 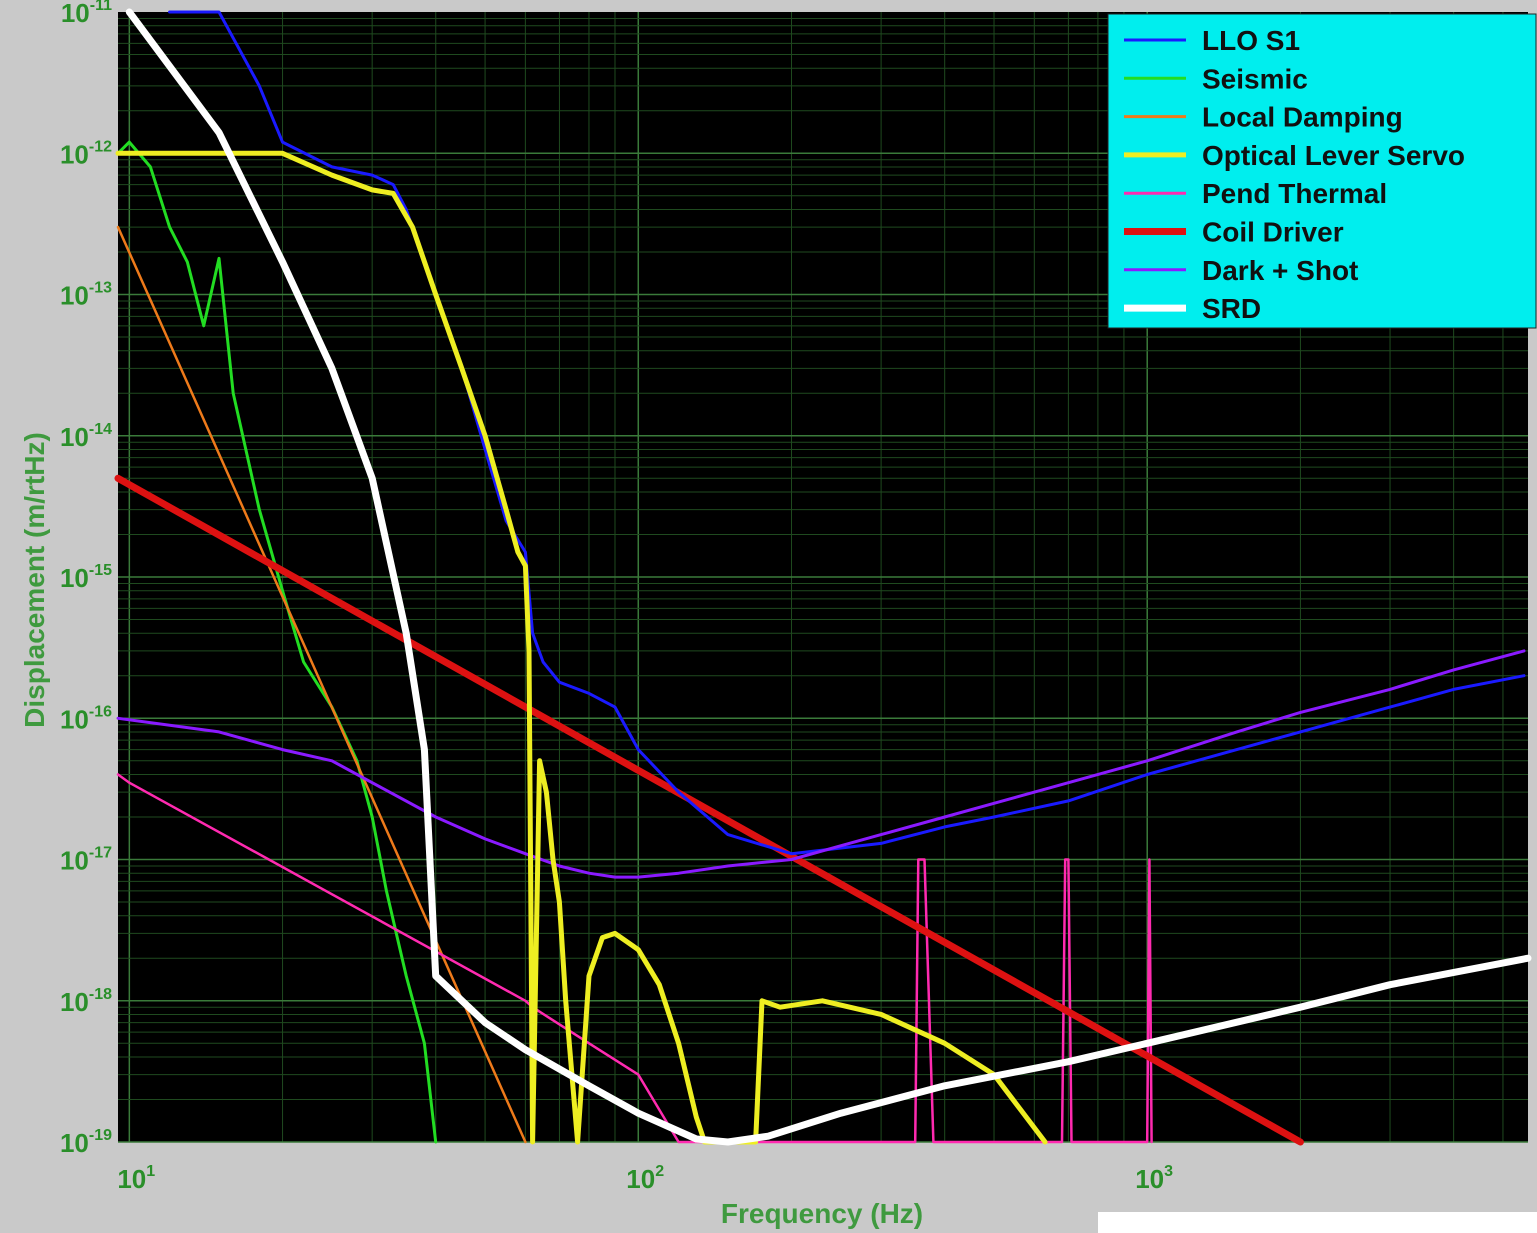 I want to click on corner-blank-box, so click(x=1317, y=1222).